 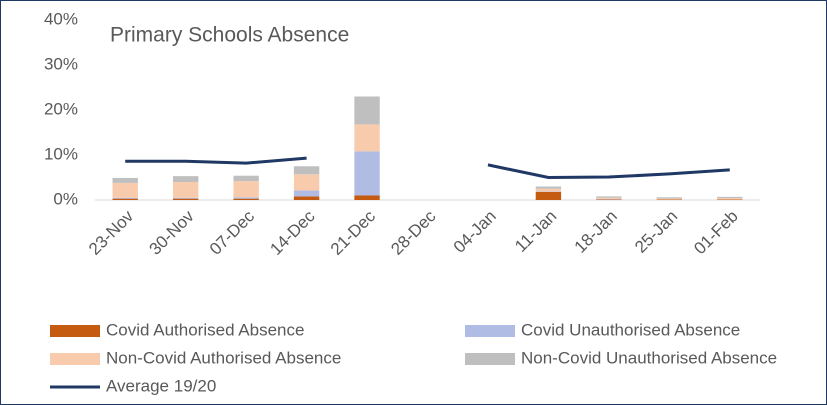 I want to click on x-tick-label: 21-Dec, so click(x=353, y=232).